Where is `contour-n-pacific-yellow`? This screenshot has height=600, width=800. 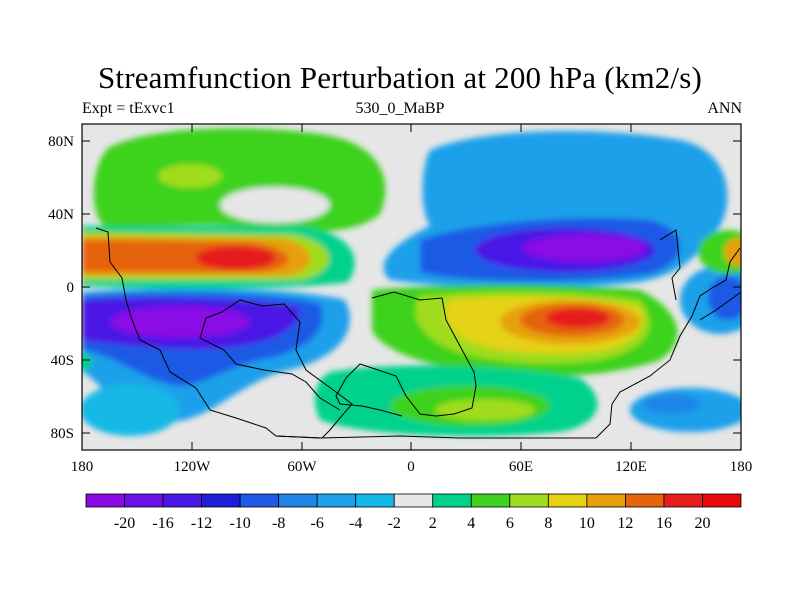
contour-n-pacific-yellow is located at coordinates (190, 176).